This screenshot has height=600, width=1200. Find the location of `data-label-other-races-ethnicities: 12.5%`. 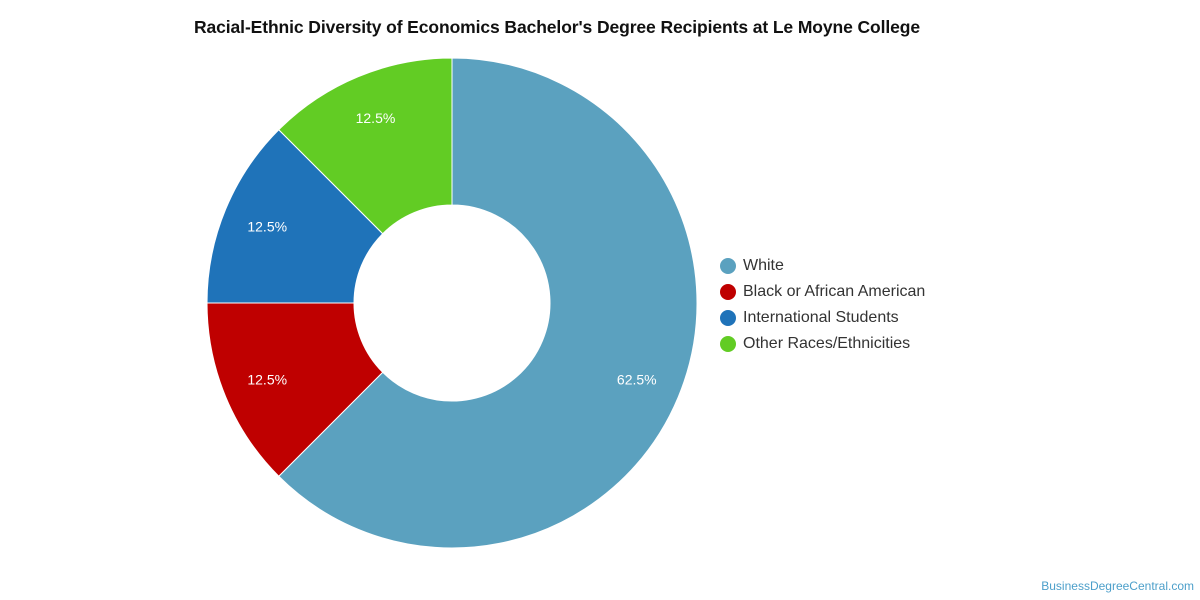

data-label-other-races-ethnicities: 12.5% is located at coordinates (376, 118).